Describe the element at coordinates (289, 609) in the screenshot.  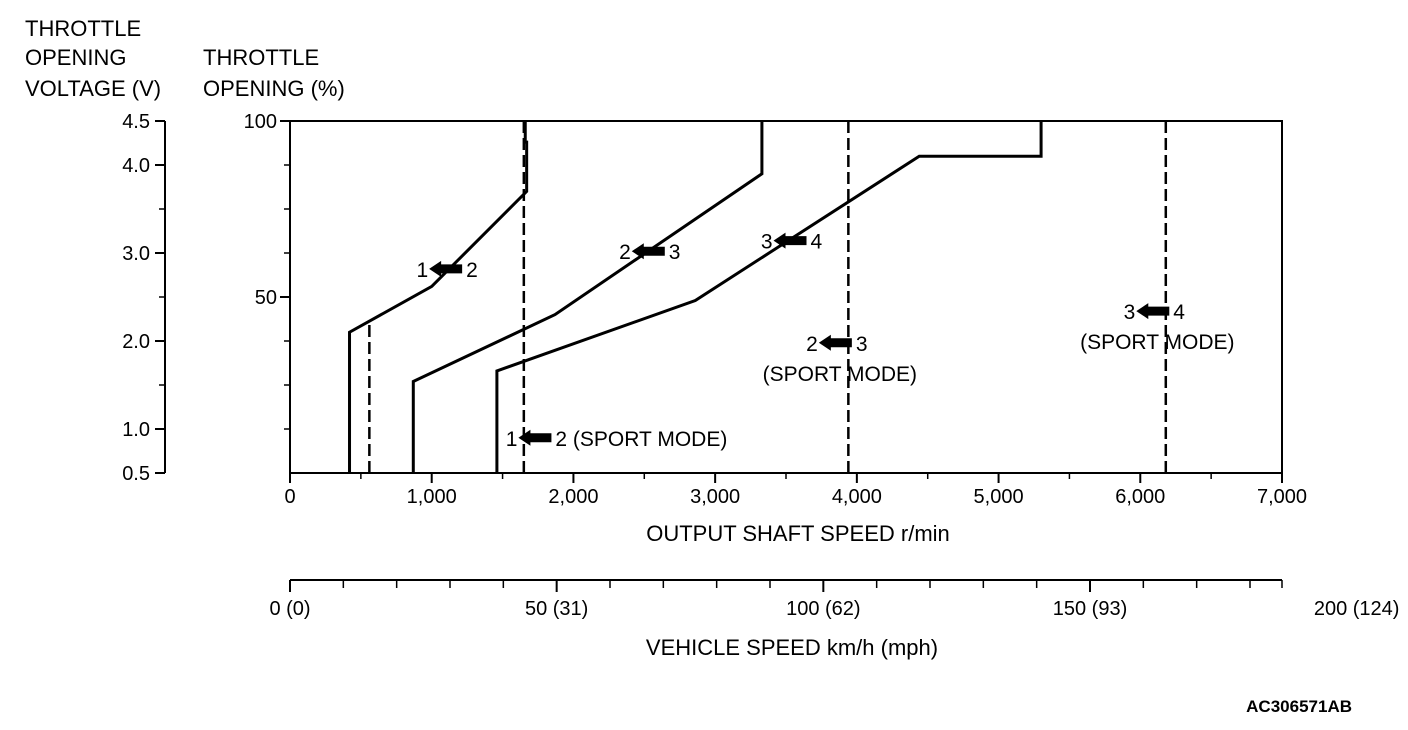
I see `vehicle-speed-tick-label: 0 (0)` at that location.